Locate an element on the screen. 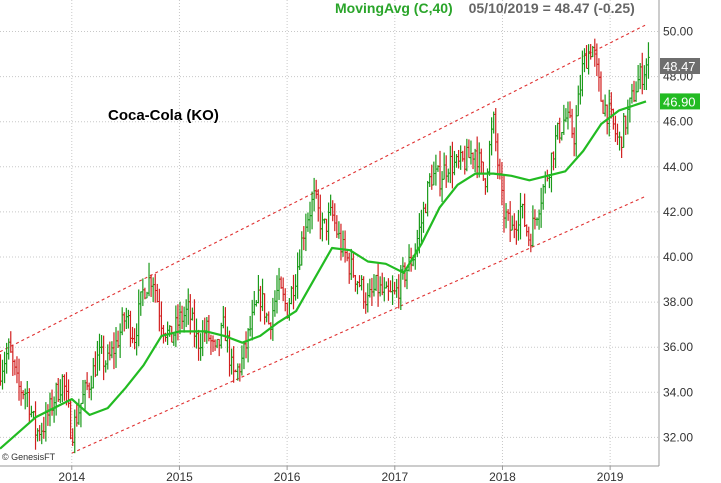  x-tick-label: 2015 is located at coordinates (179, 476).